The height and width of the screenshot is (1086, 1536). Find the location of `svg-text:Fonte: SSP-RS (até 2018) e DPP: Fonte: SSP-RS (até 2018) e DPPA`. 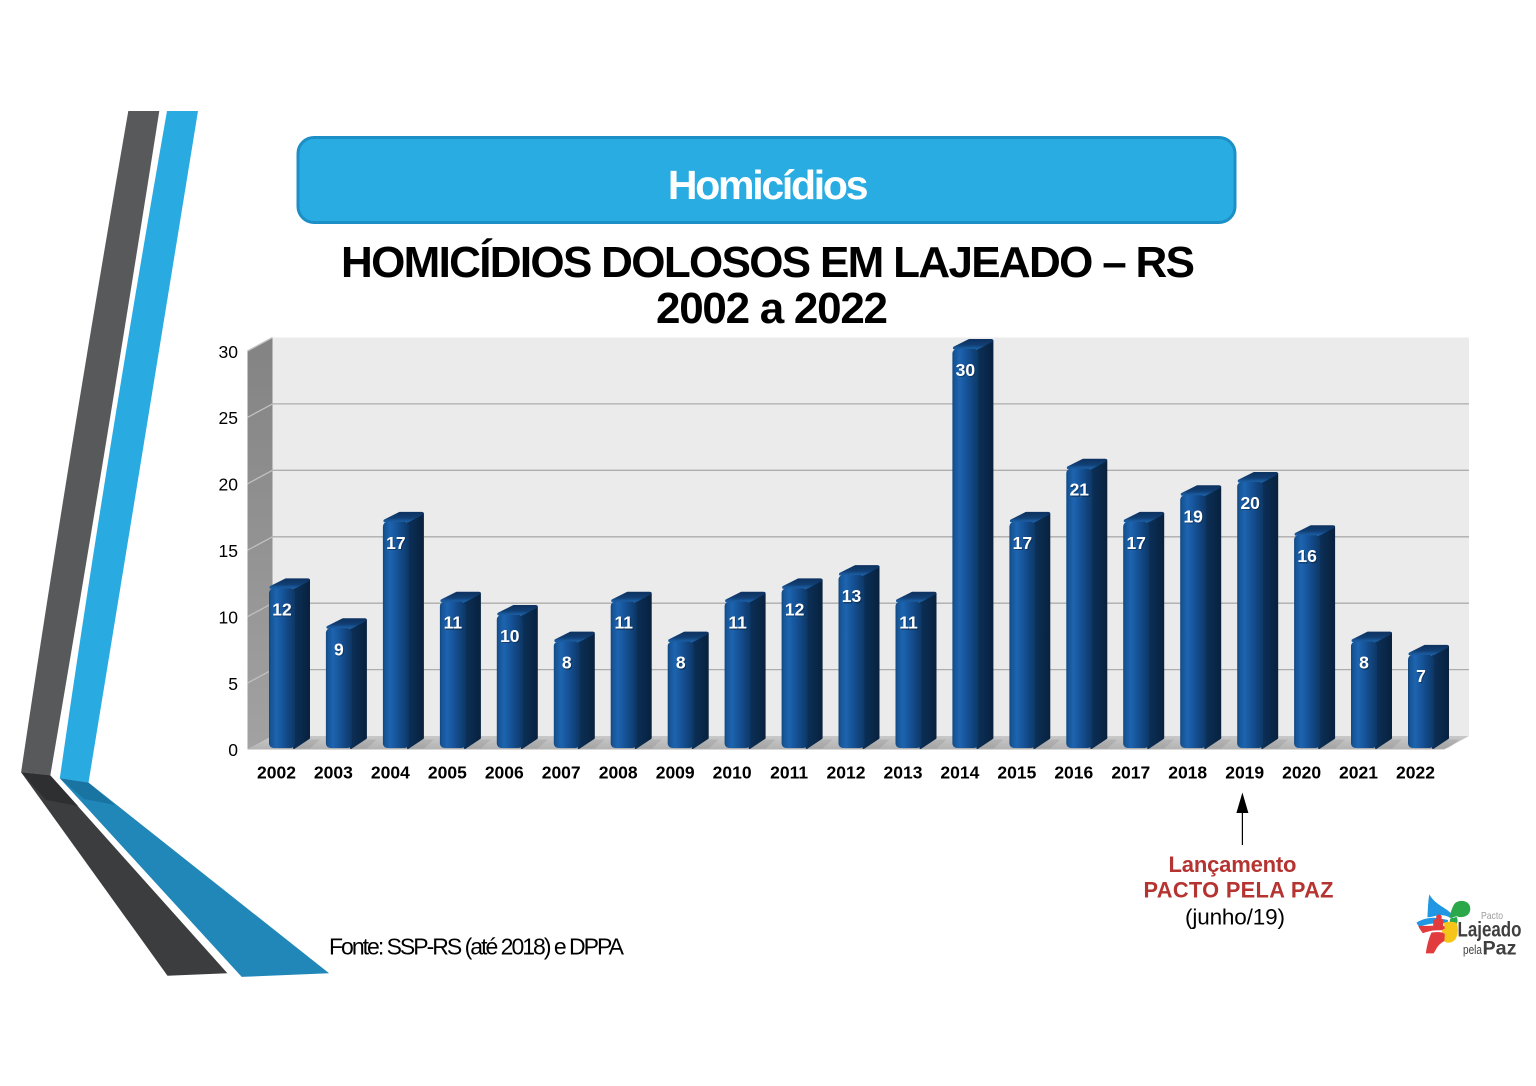

svg-text:Fonte: SSP-RS (até 2018) e DPP: Fonte: SSP-RS (até 2018) e DPPA is located at coordinates (477, 947).